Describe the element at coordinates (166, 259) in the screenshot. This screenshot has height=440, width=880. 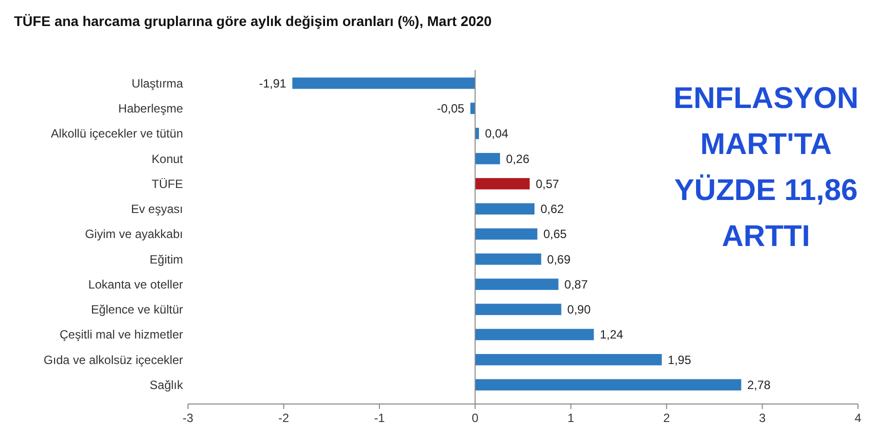
I see `y-tick-label: Eğitim` at that location.